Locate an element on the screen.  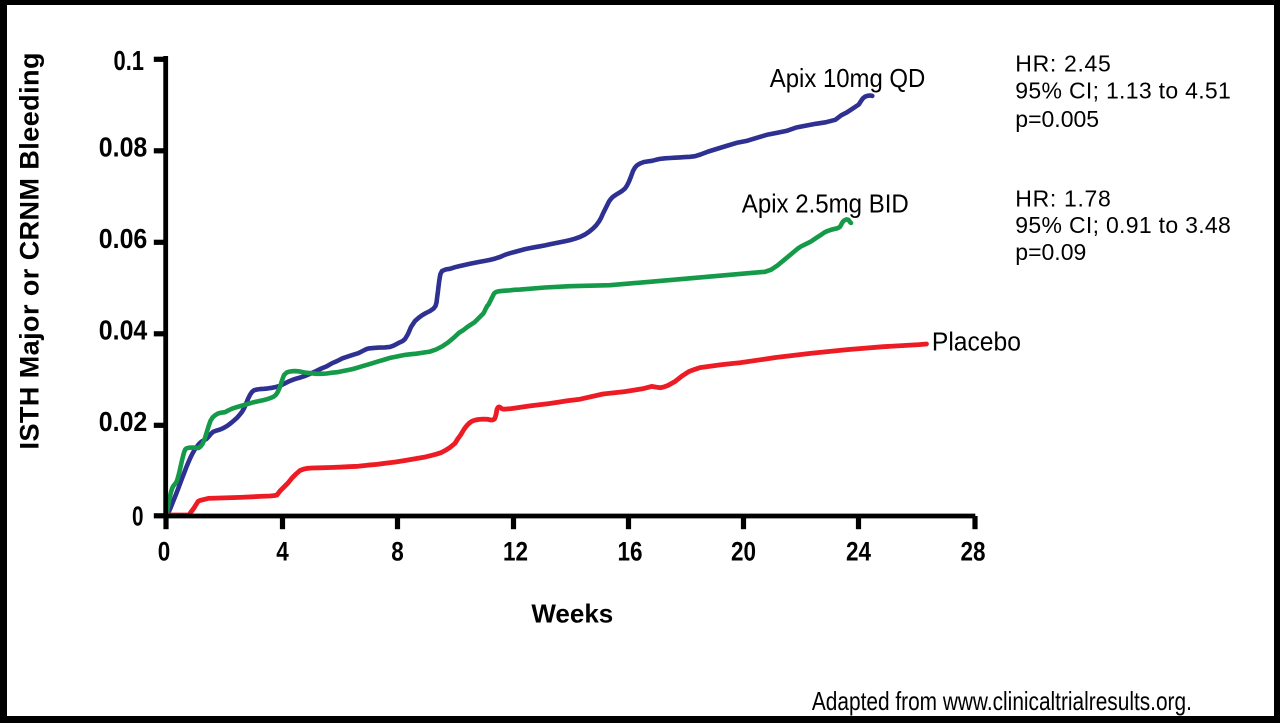
svg-text: Weeks is located at coordinates (572, 614).